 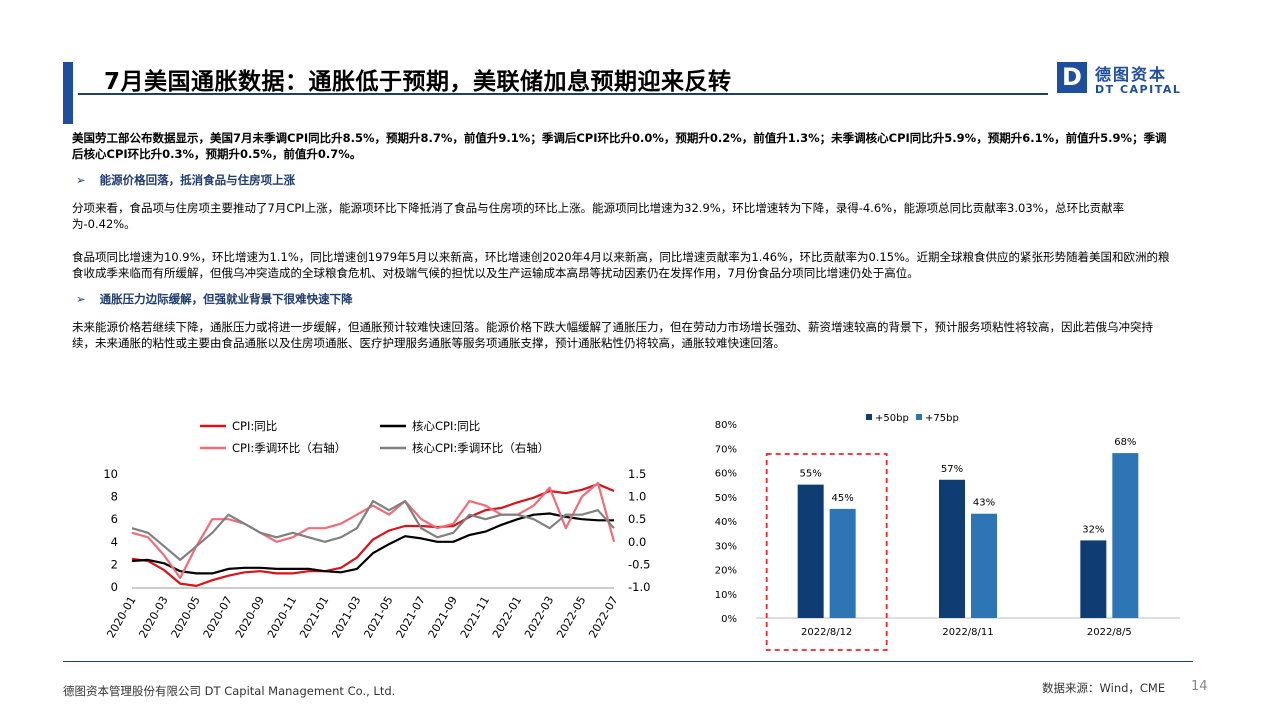 I want to click on x-tick-label: 2021-07, so click(x=411, y=617).